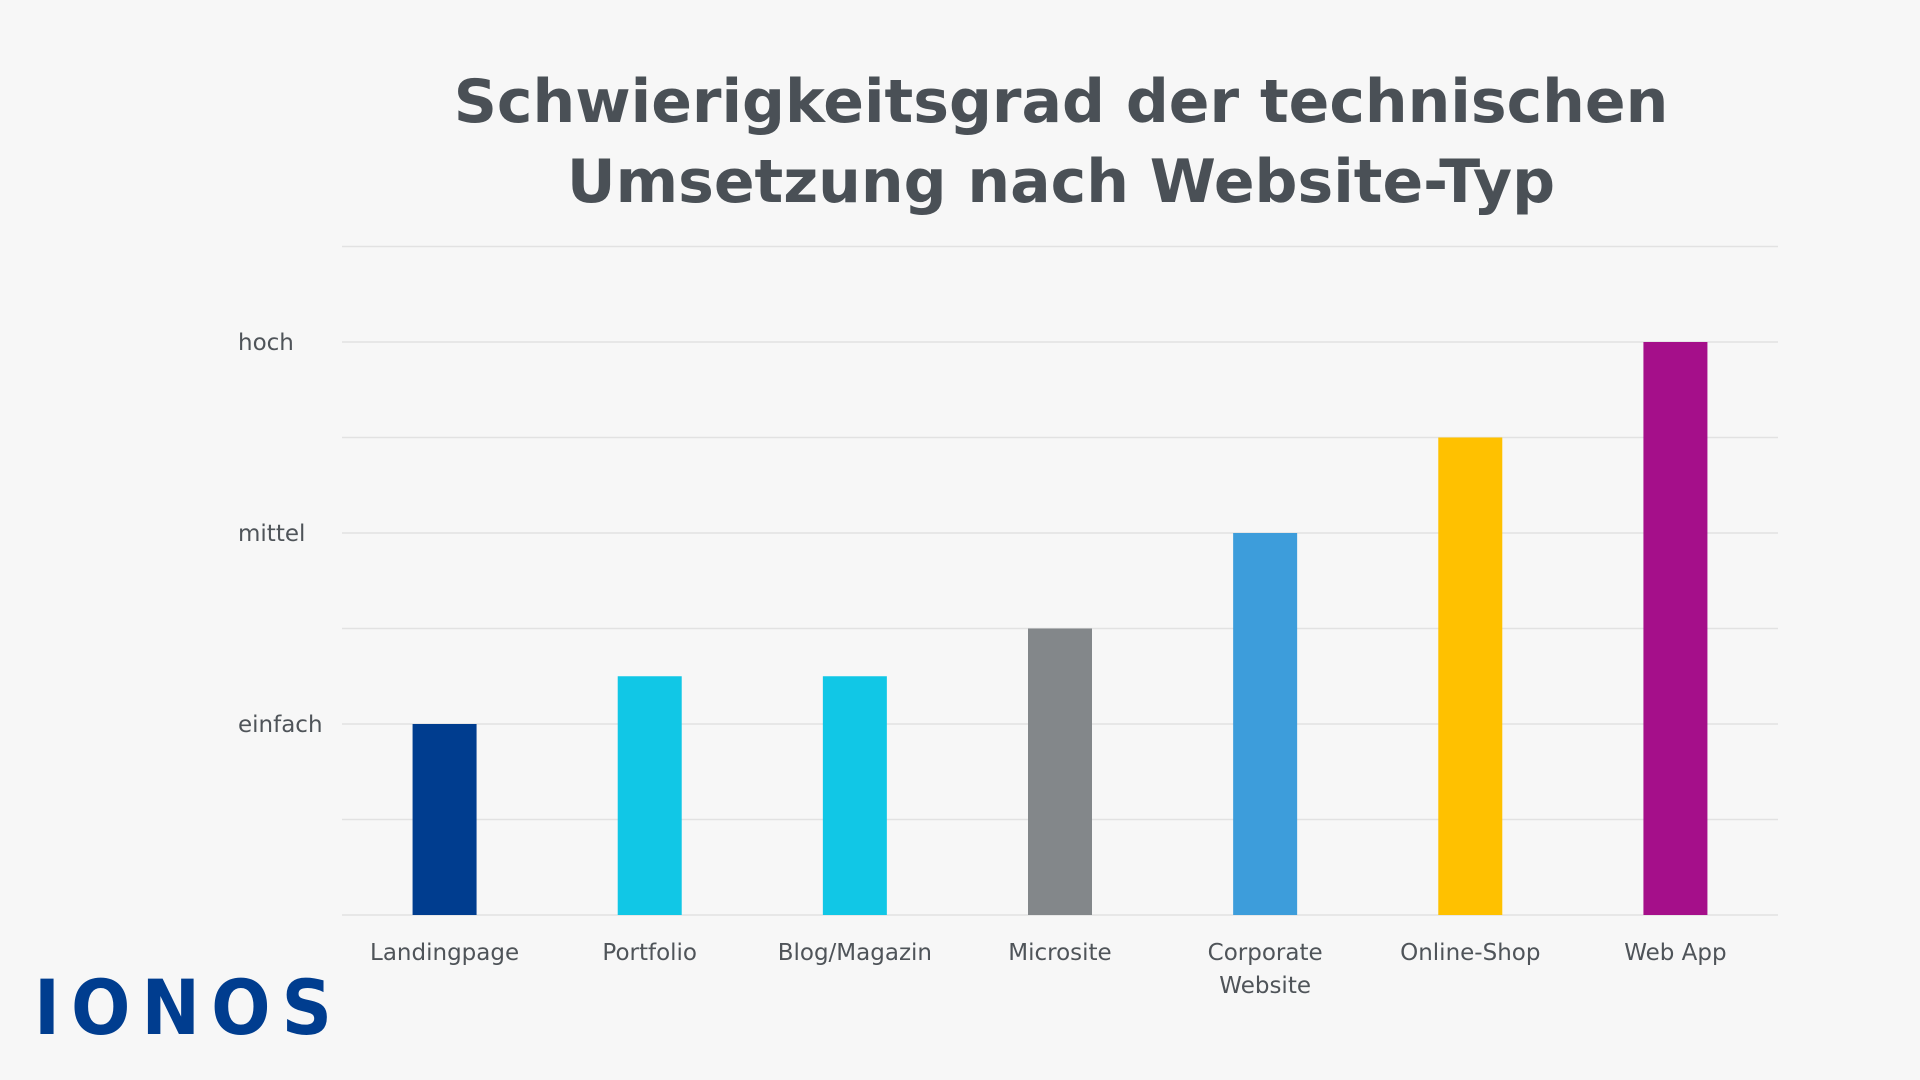 The height and width of the screenshot is (1080, 1920). What do you see at coordinates (855, 953) in the screenshot?
I see `x-tick-label: Blog/Magazin` at bounding box center [855, 953].